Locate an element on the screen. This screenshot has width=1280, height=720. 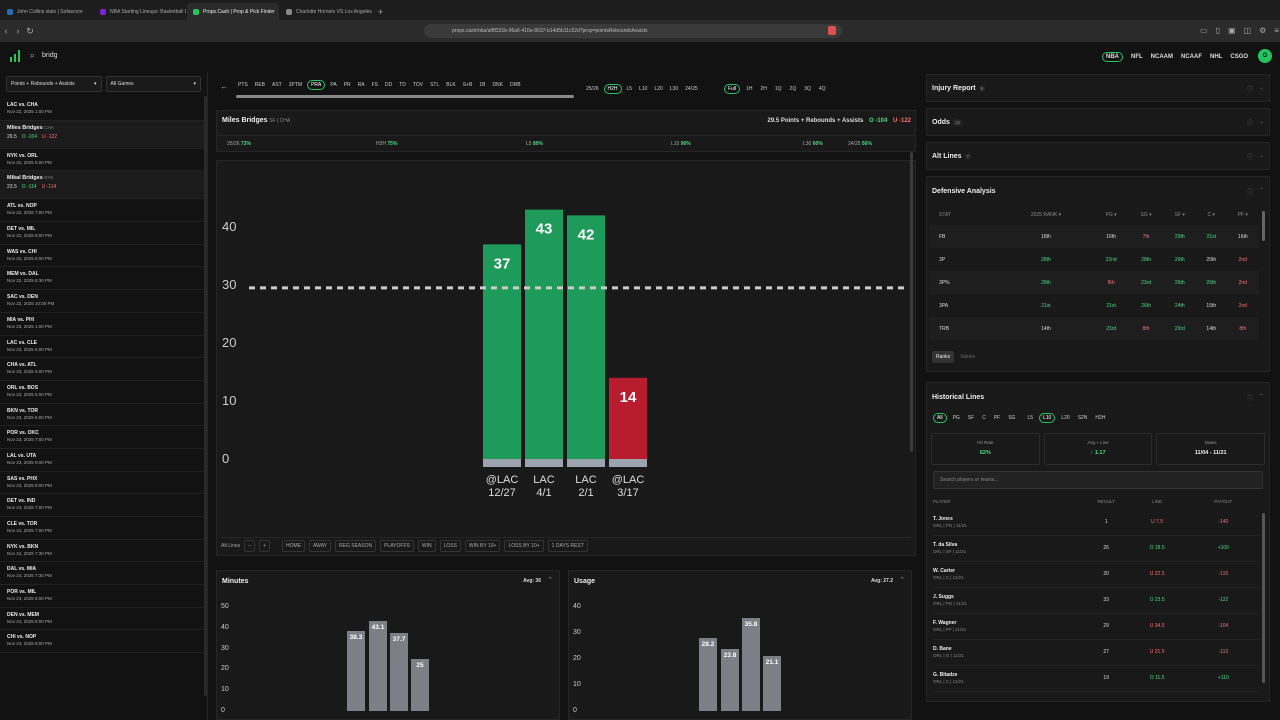
table-row: T. Jones ORL | PG | 11/21 1 U 7.5 -140 is located at coordinates (1096, 522).